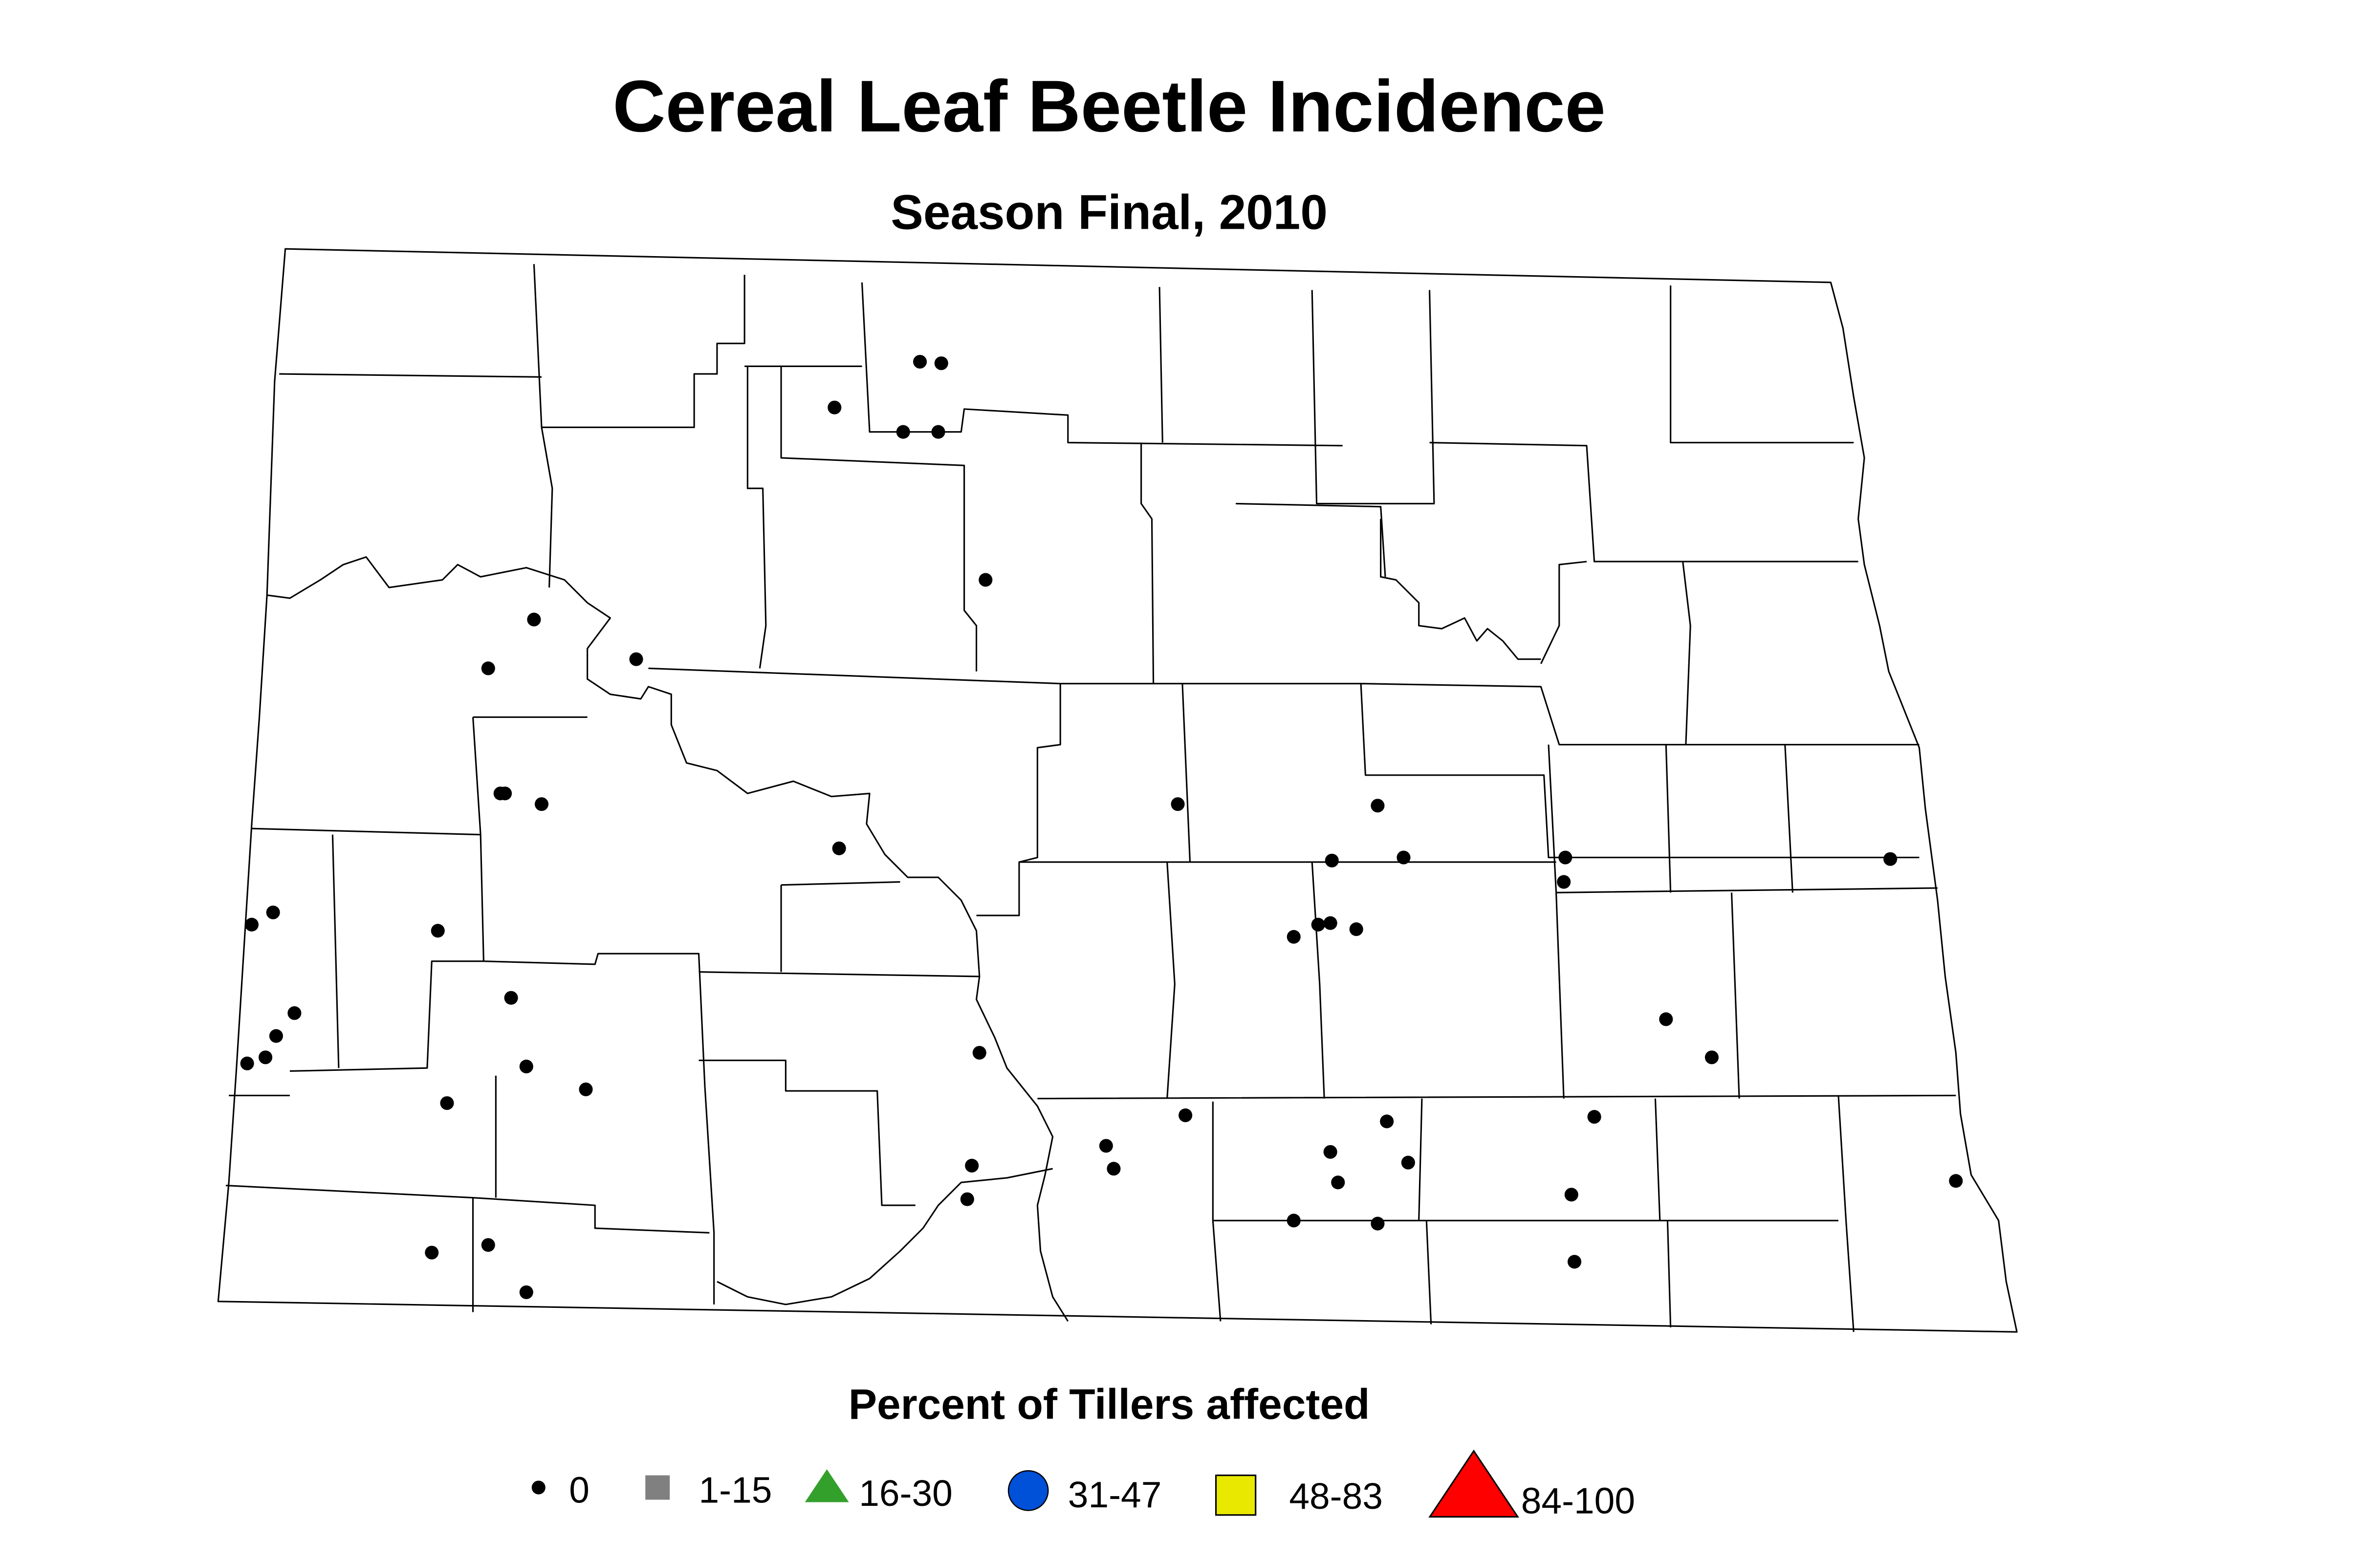 The height and width of the screenshot is (1564, 2380). Describe the element at coordinates (1115, 1495) in the screenshot. I see `legend-label: 31-47` at that location.